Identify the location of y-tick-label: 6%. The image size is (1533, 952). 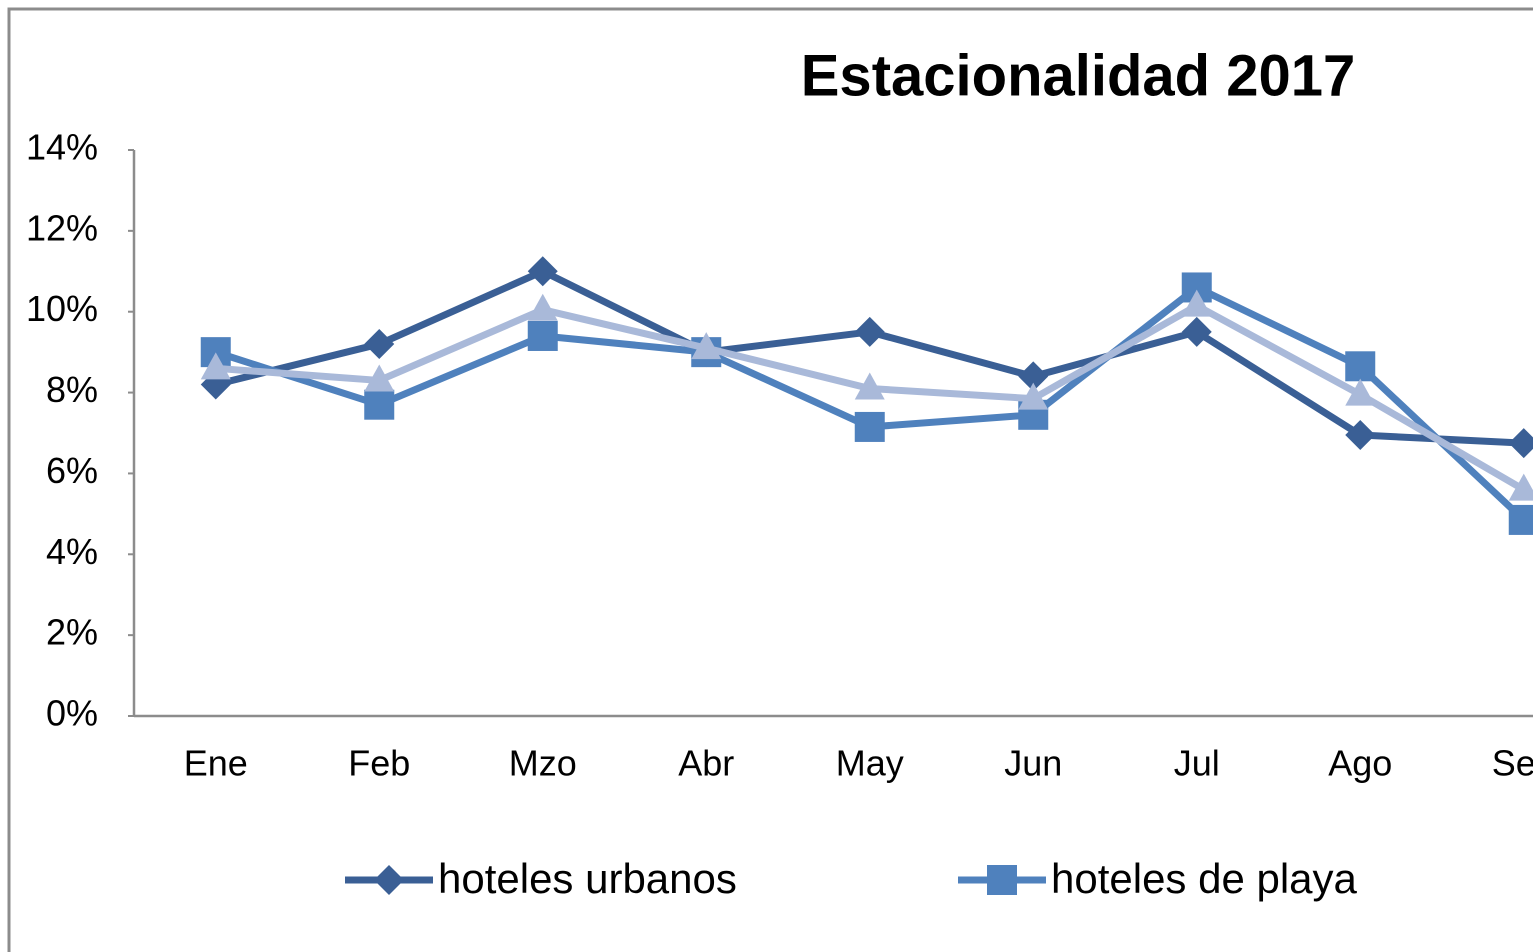
(72, 470).